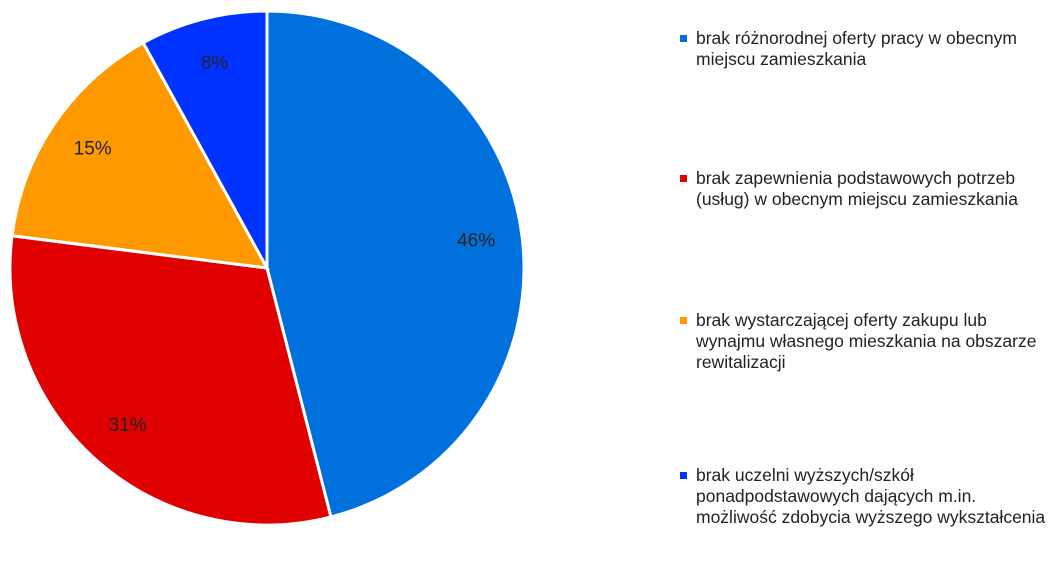 The width and height of the screenshot is (1057, 576). What do you see at coordinates (476, 241) in the screenshot?
I see `data-label: 46%` at bounding box center [476, 241].